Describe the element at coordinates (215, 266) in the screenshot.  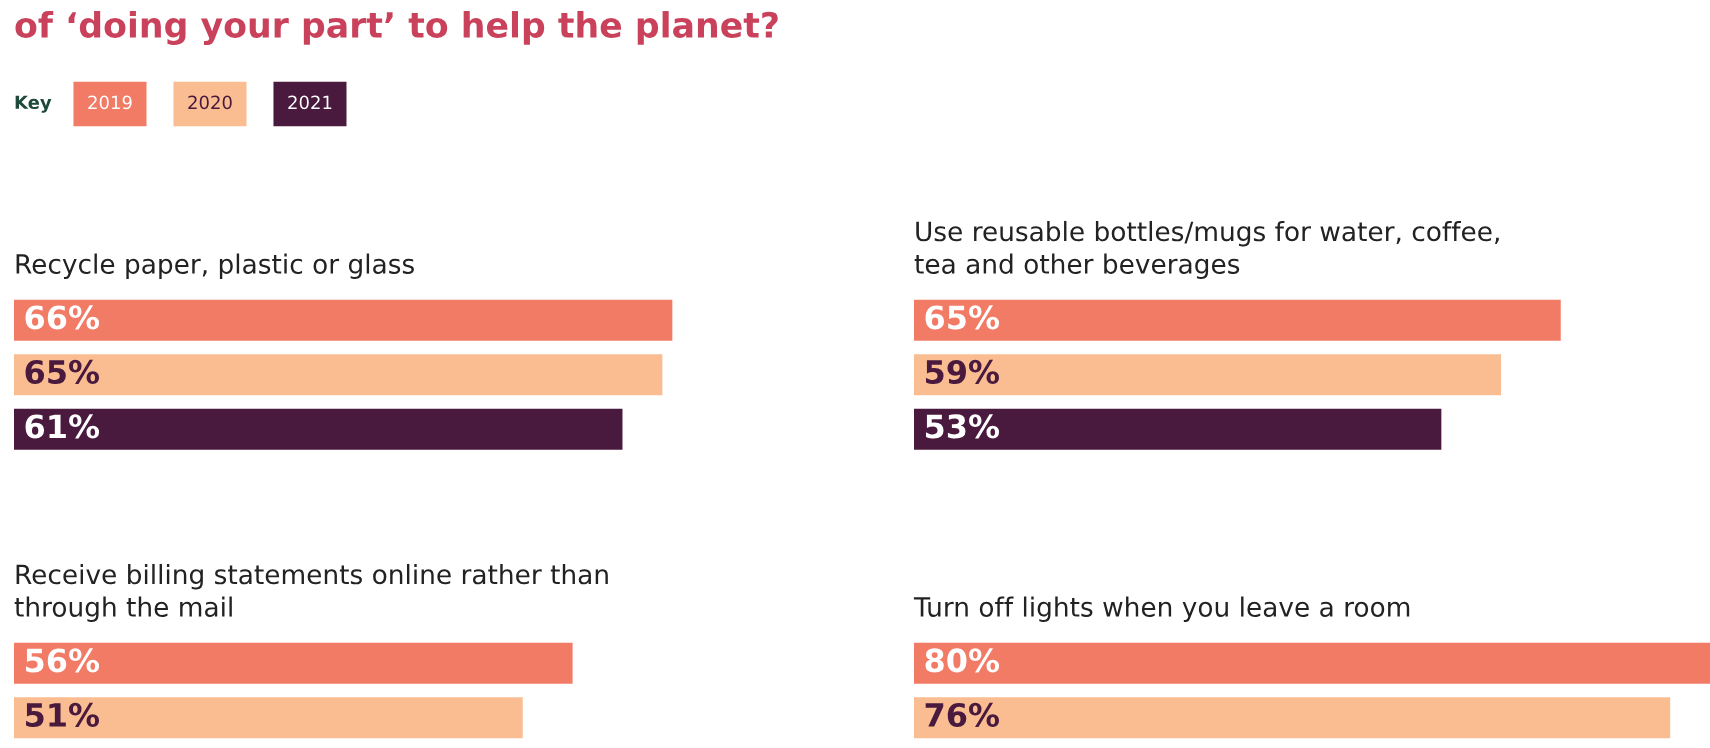
I see `chart-title: Recycle paper, plastic or glass` at that location.